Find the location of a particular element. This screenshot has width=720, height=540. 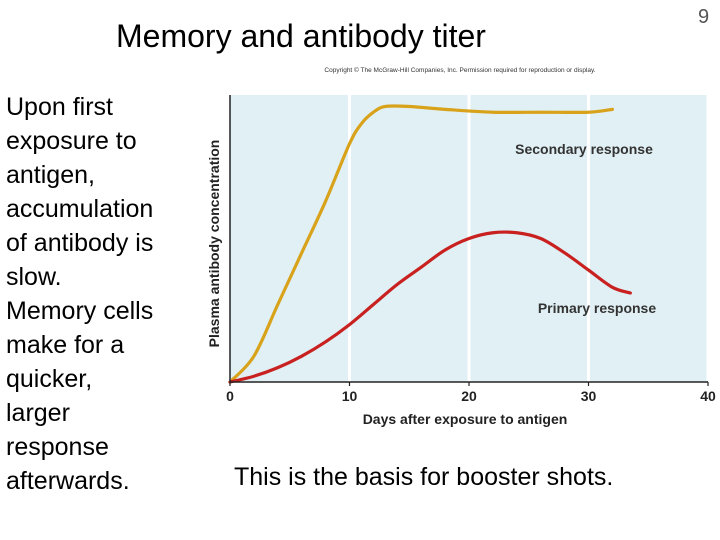

body-line: Memory cells is located at coordinates (80, 311).